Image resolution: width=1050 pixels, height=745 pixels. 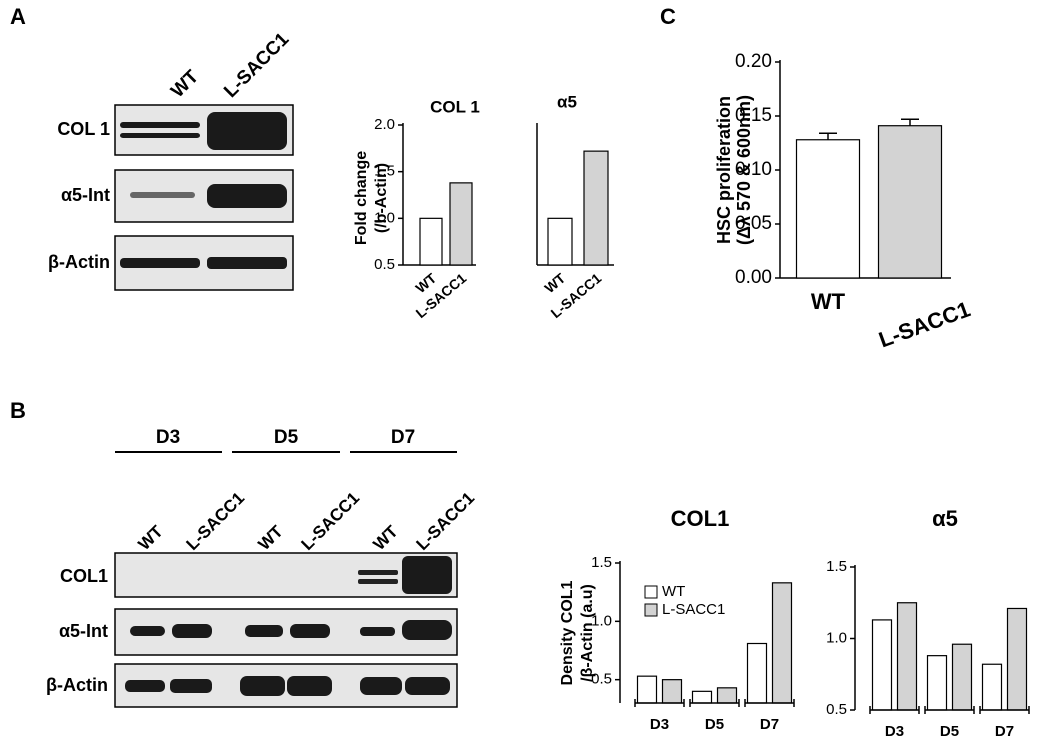 What do you see at coordinates (753, 61) in the screenshot?
I see `y-tick-label: 0.20` at bounding box center [753, 61].